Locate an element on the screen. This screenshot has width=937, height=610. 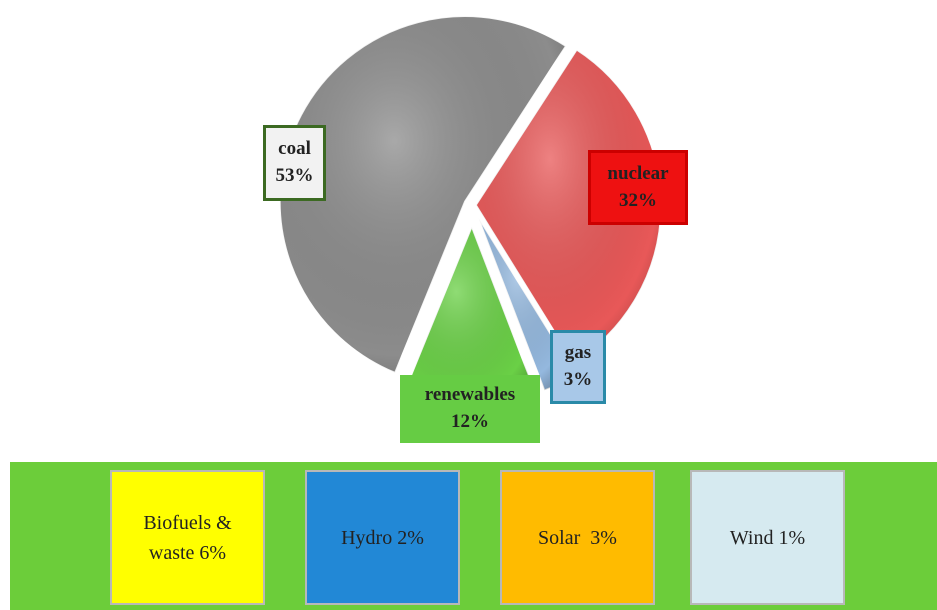
source-text: Solar 3% is located at coordinates (577, 538).